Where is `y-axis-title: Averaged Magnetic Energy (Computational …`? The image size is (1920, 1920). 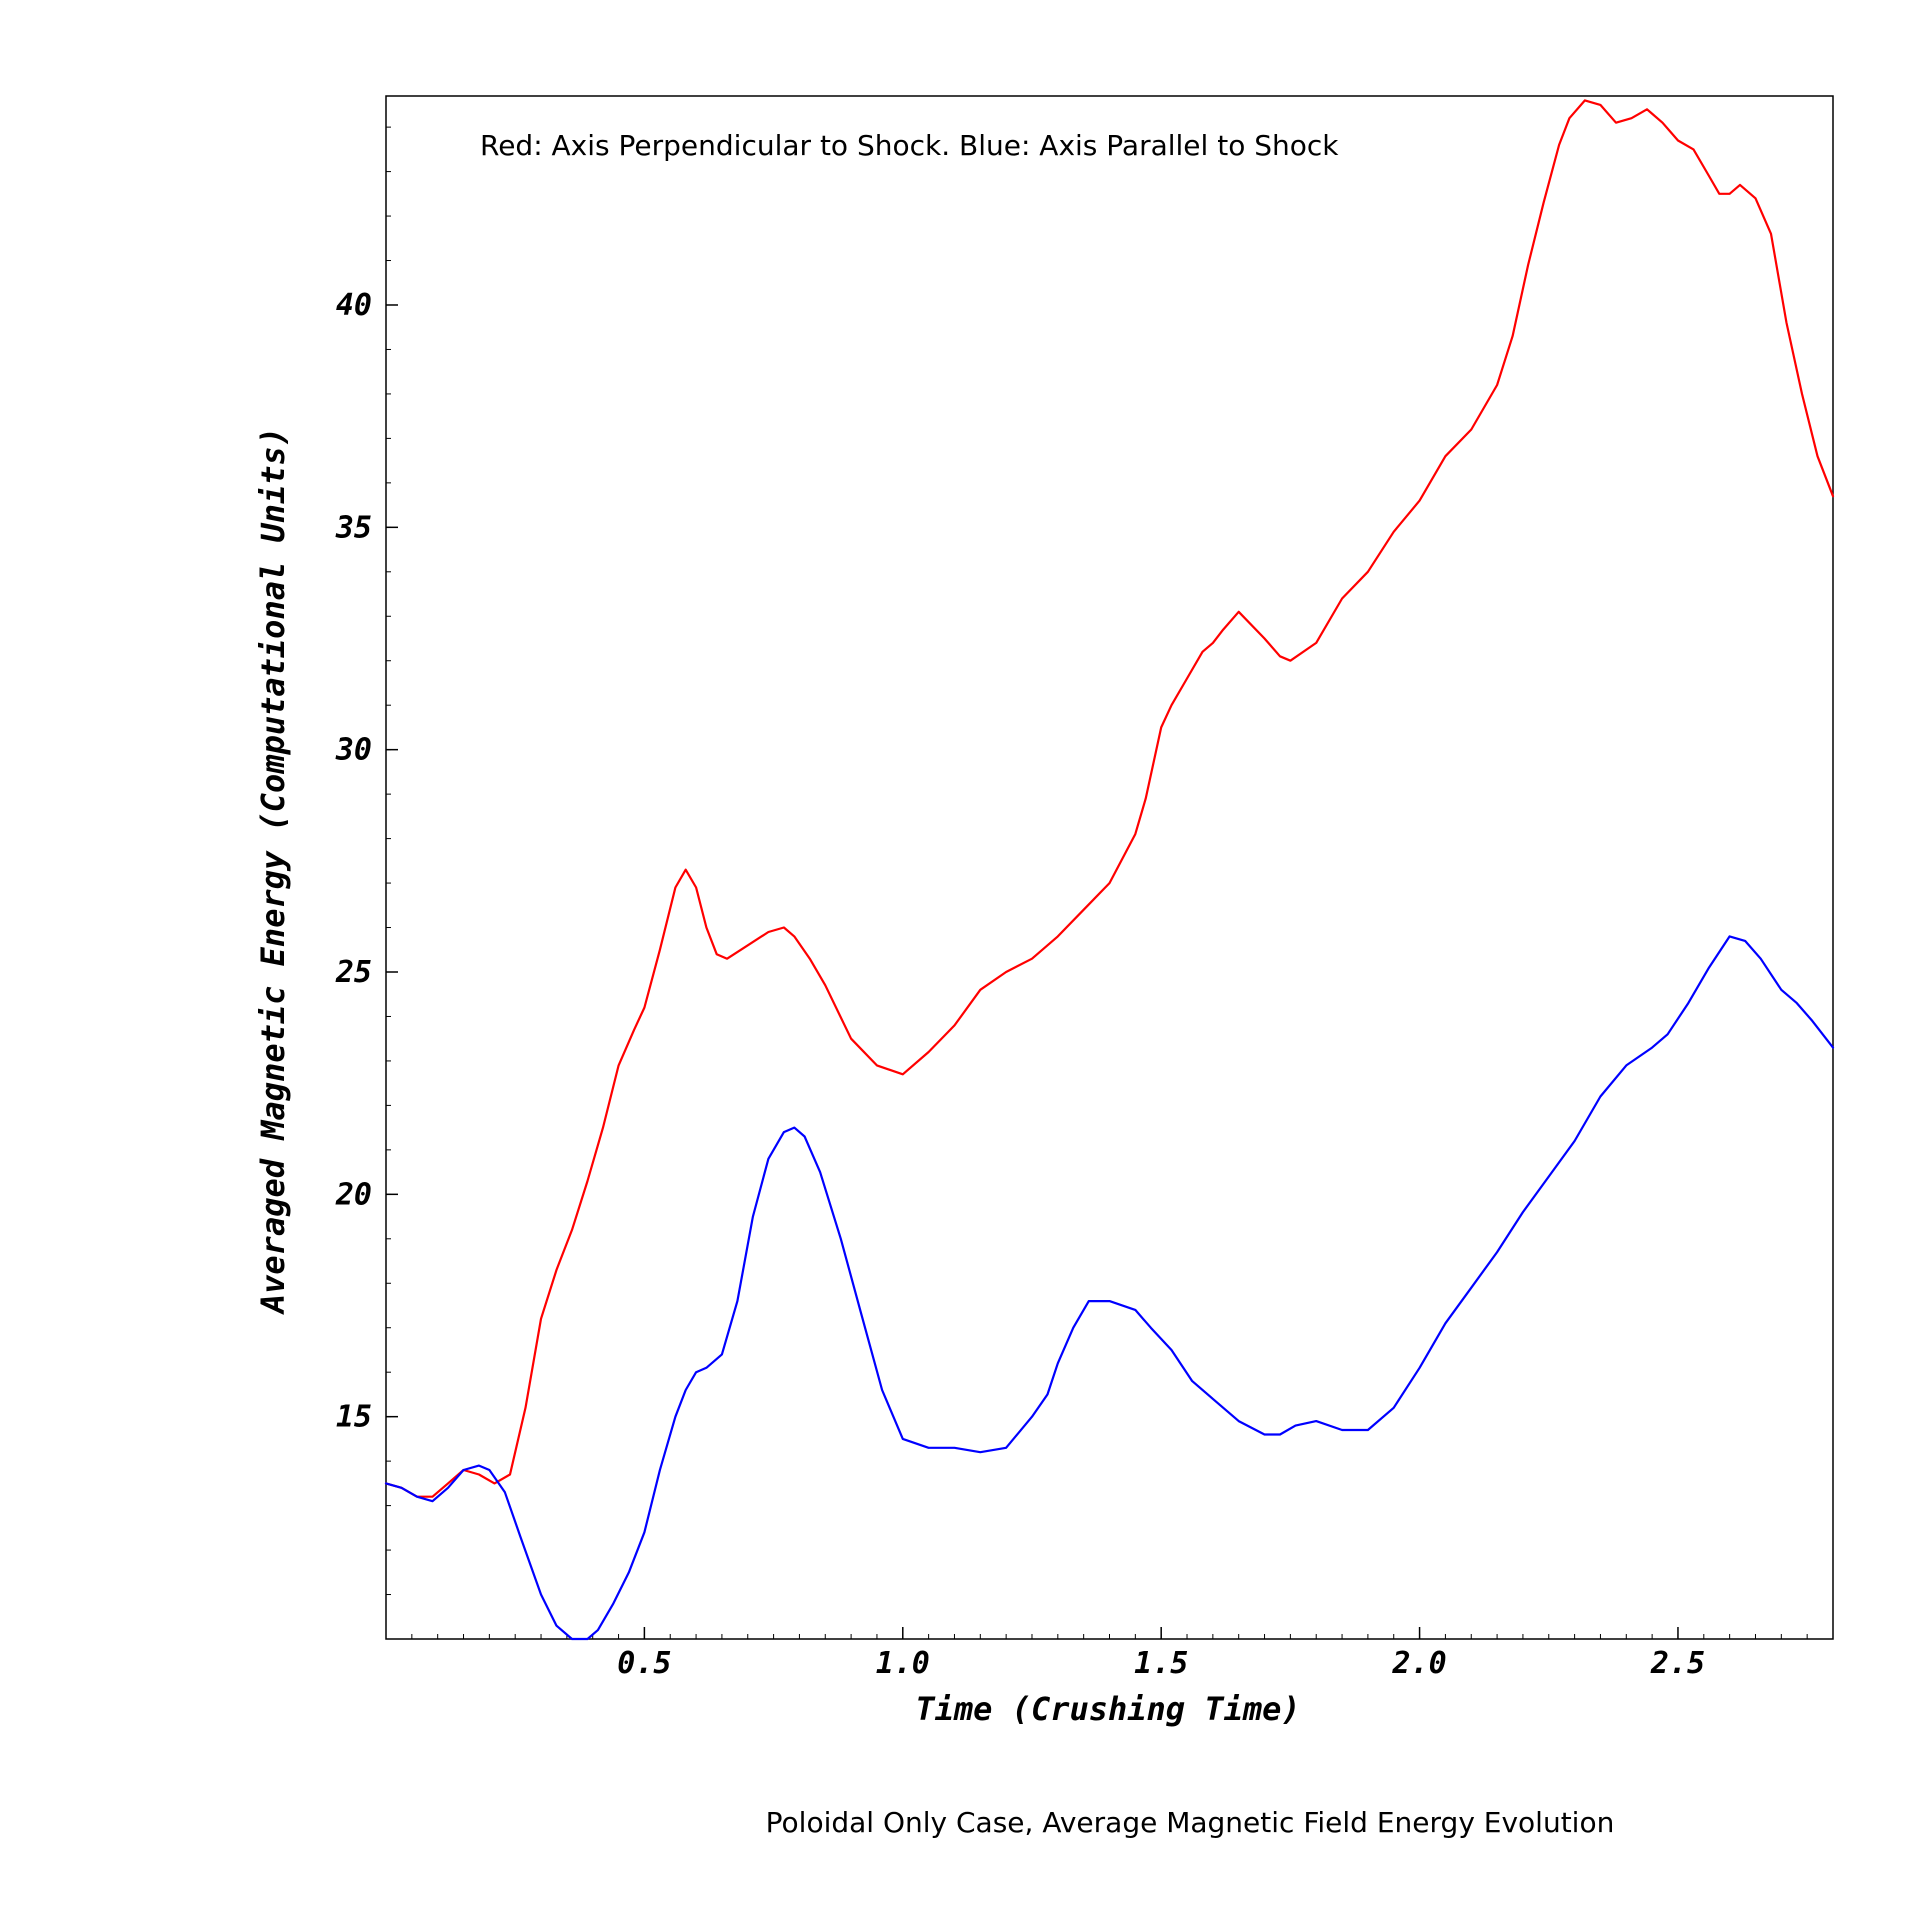 y-axis-title: Averaged Magnetic Energy (Computational … is located at coordinates (273, 871).